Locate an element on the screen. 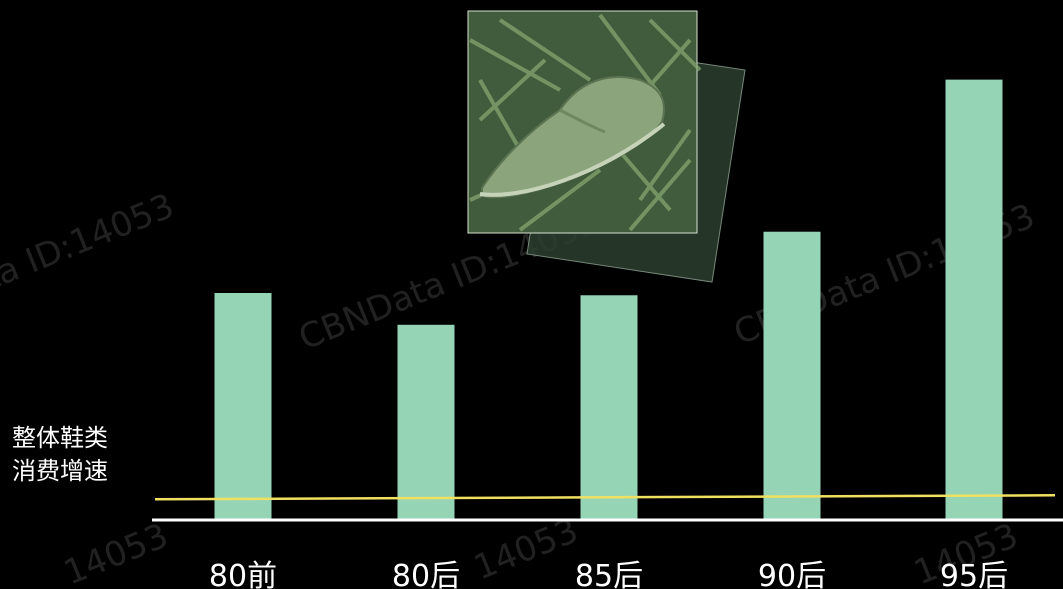 The width and height of the screenshot is (1063, 589). category-label: 90后 is located at coordinates (792, 574).